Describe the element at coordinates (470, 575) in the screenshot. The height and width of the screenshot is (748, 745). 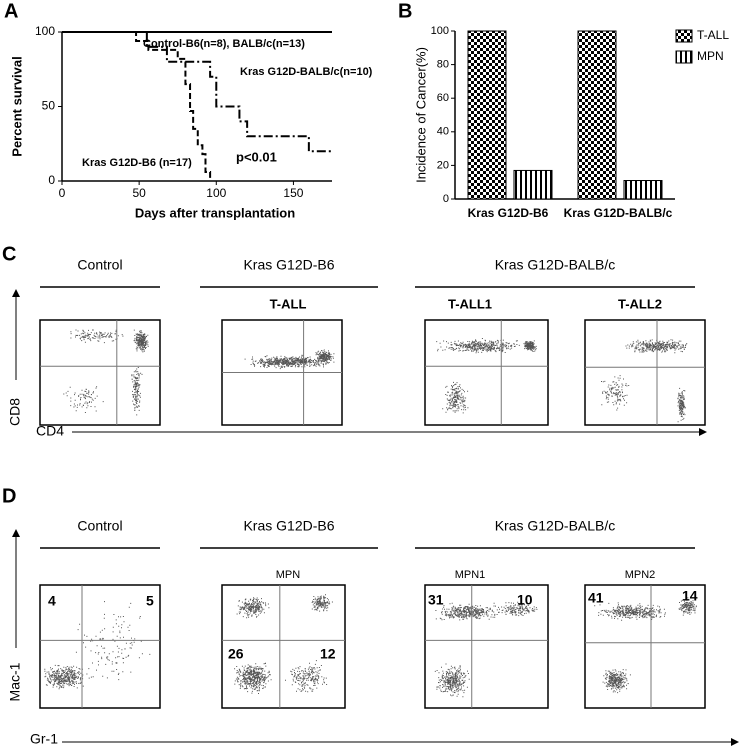
I see `plot-label: MPN1` at that location.